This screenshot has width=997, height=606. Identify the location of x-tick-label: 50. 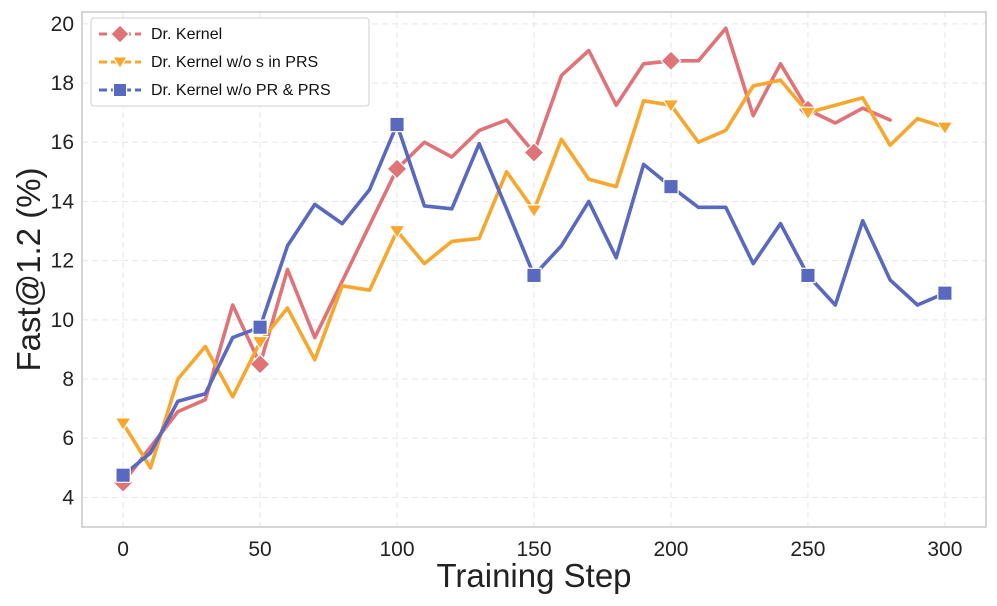
(259, 549).